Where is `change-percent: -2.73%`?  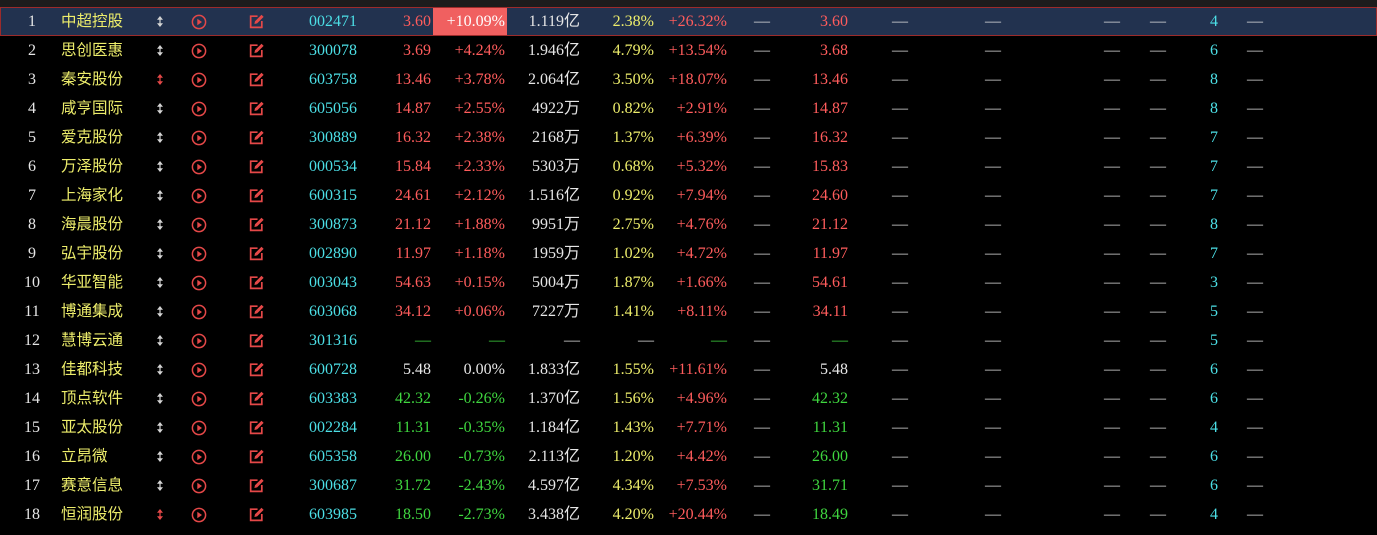 change-percent: -2.73% is located at coordinates (481, 514).